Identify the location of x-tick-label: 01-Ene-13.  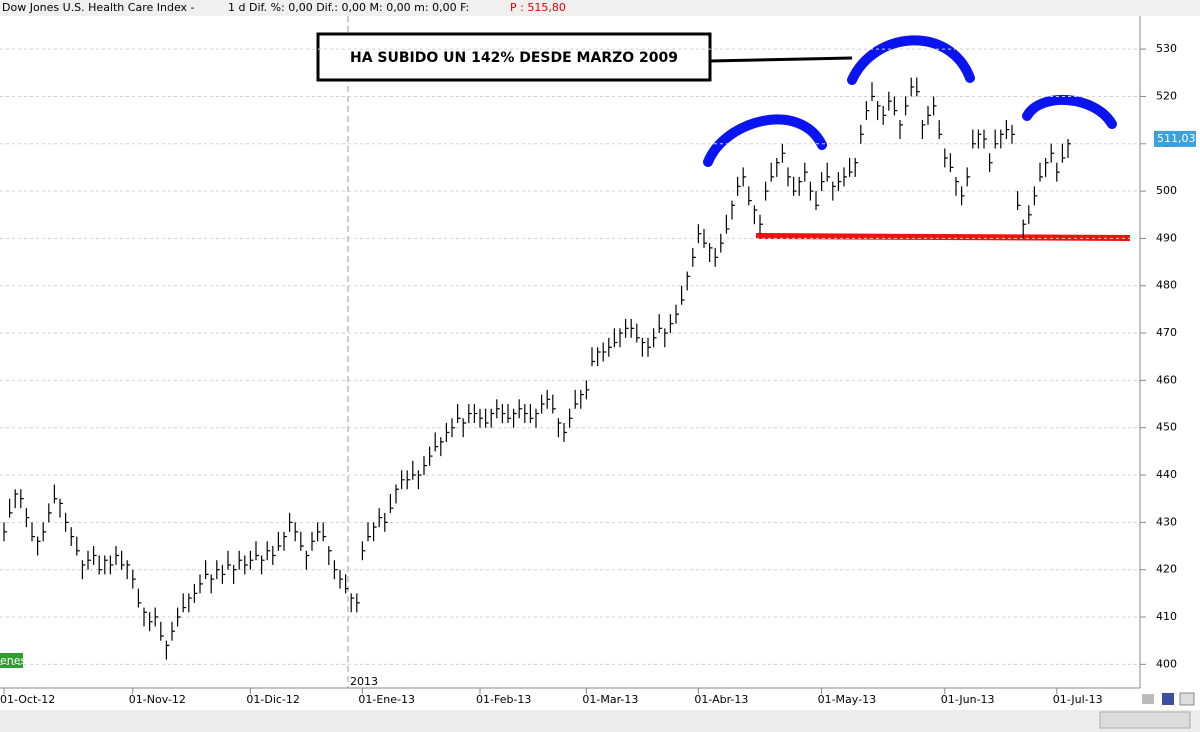
(386, 699).